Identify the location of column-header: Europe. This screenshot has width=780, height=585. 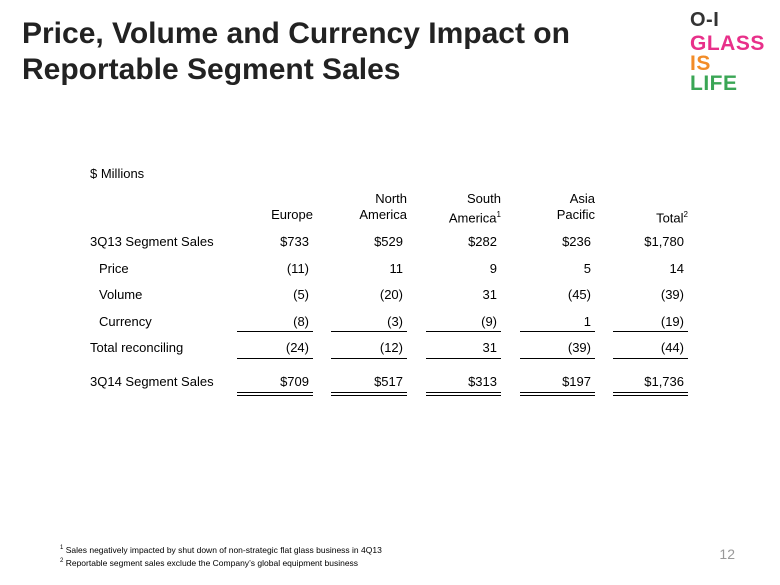
(292, 215).